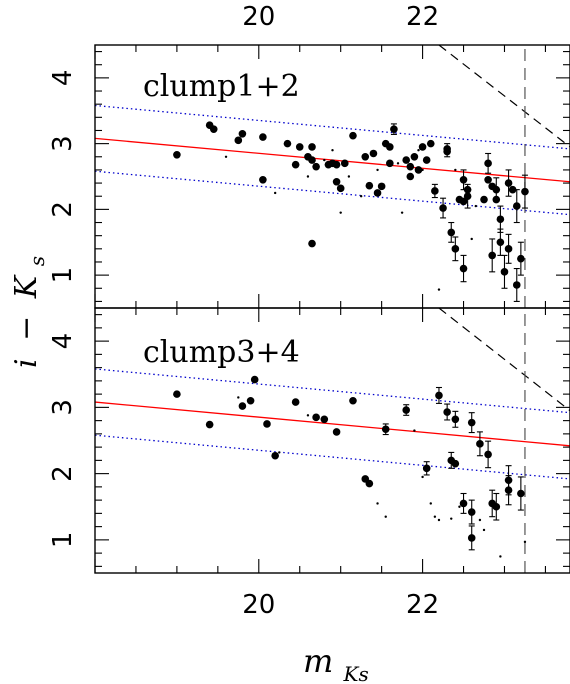 This screenshot has height=684, width=570. I want to click on y-tick-label: 4, so click(63, 78).